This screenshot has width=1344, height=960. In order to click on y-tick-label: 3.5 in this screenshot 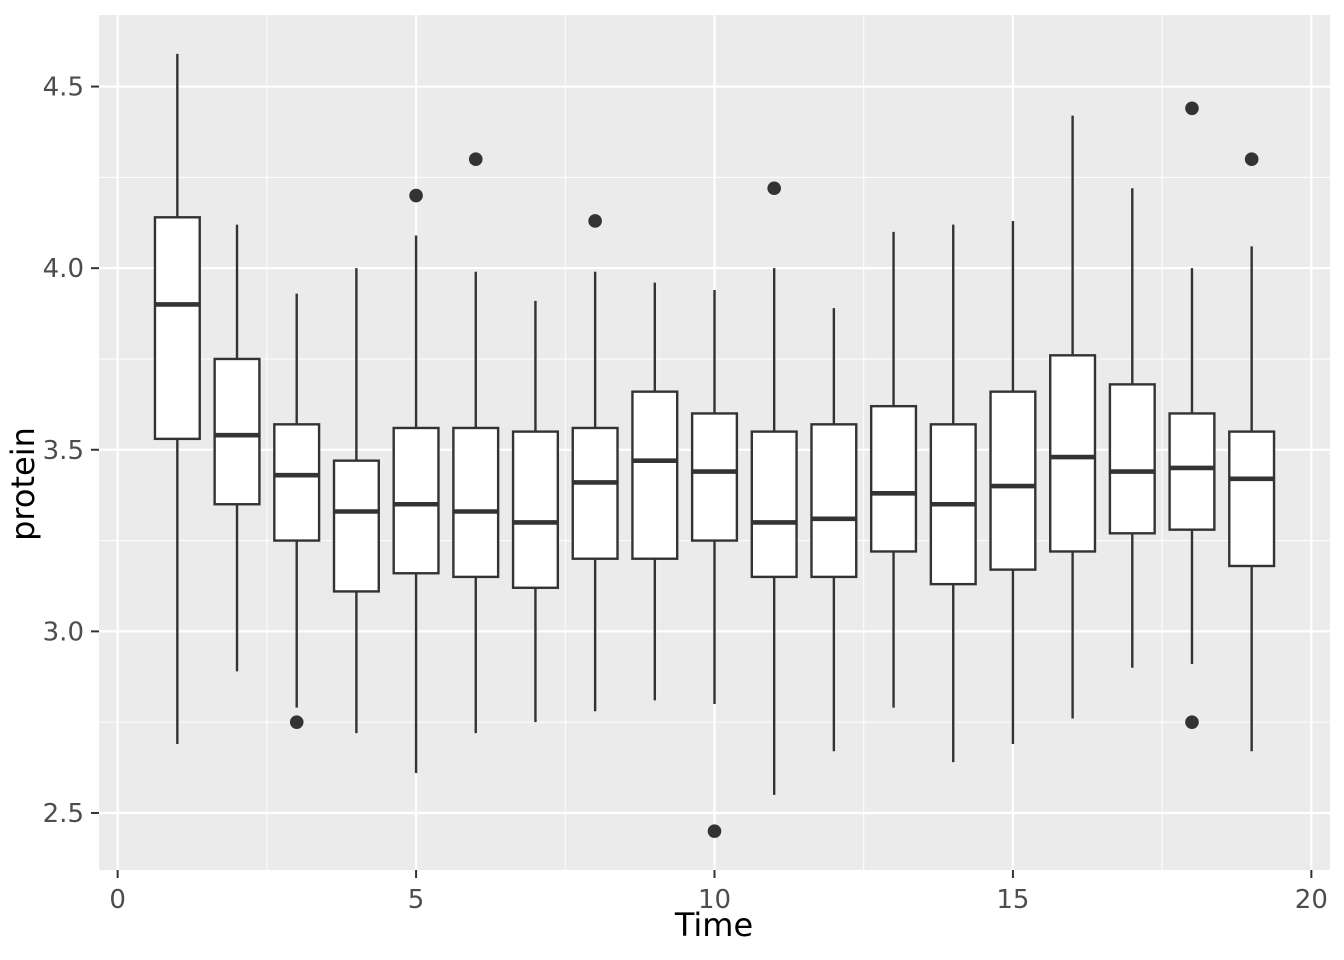, I will do `click(63, 451)`.